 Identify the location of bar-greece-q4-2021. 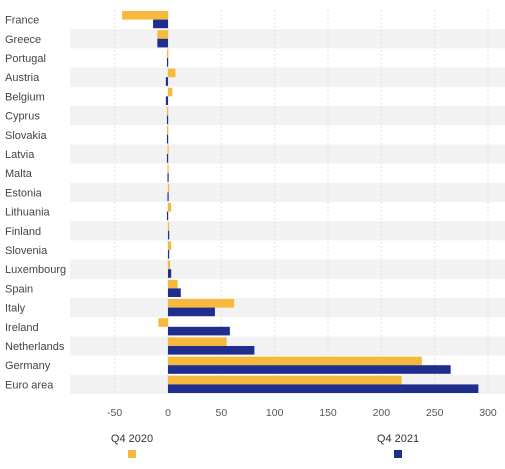
(162, 43).